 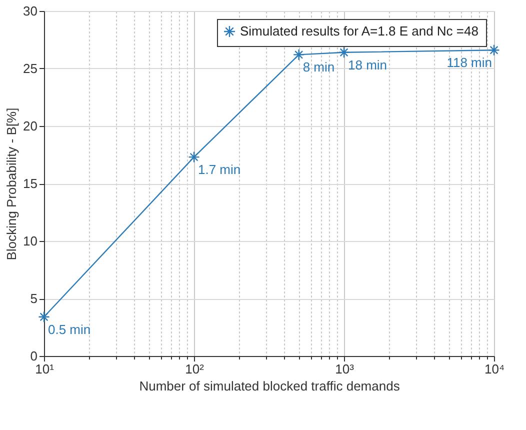 What do you see at coordinates (318, 67) in the screenshot?
I see `annotation: 8 min` at bounding box center [318, 67].